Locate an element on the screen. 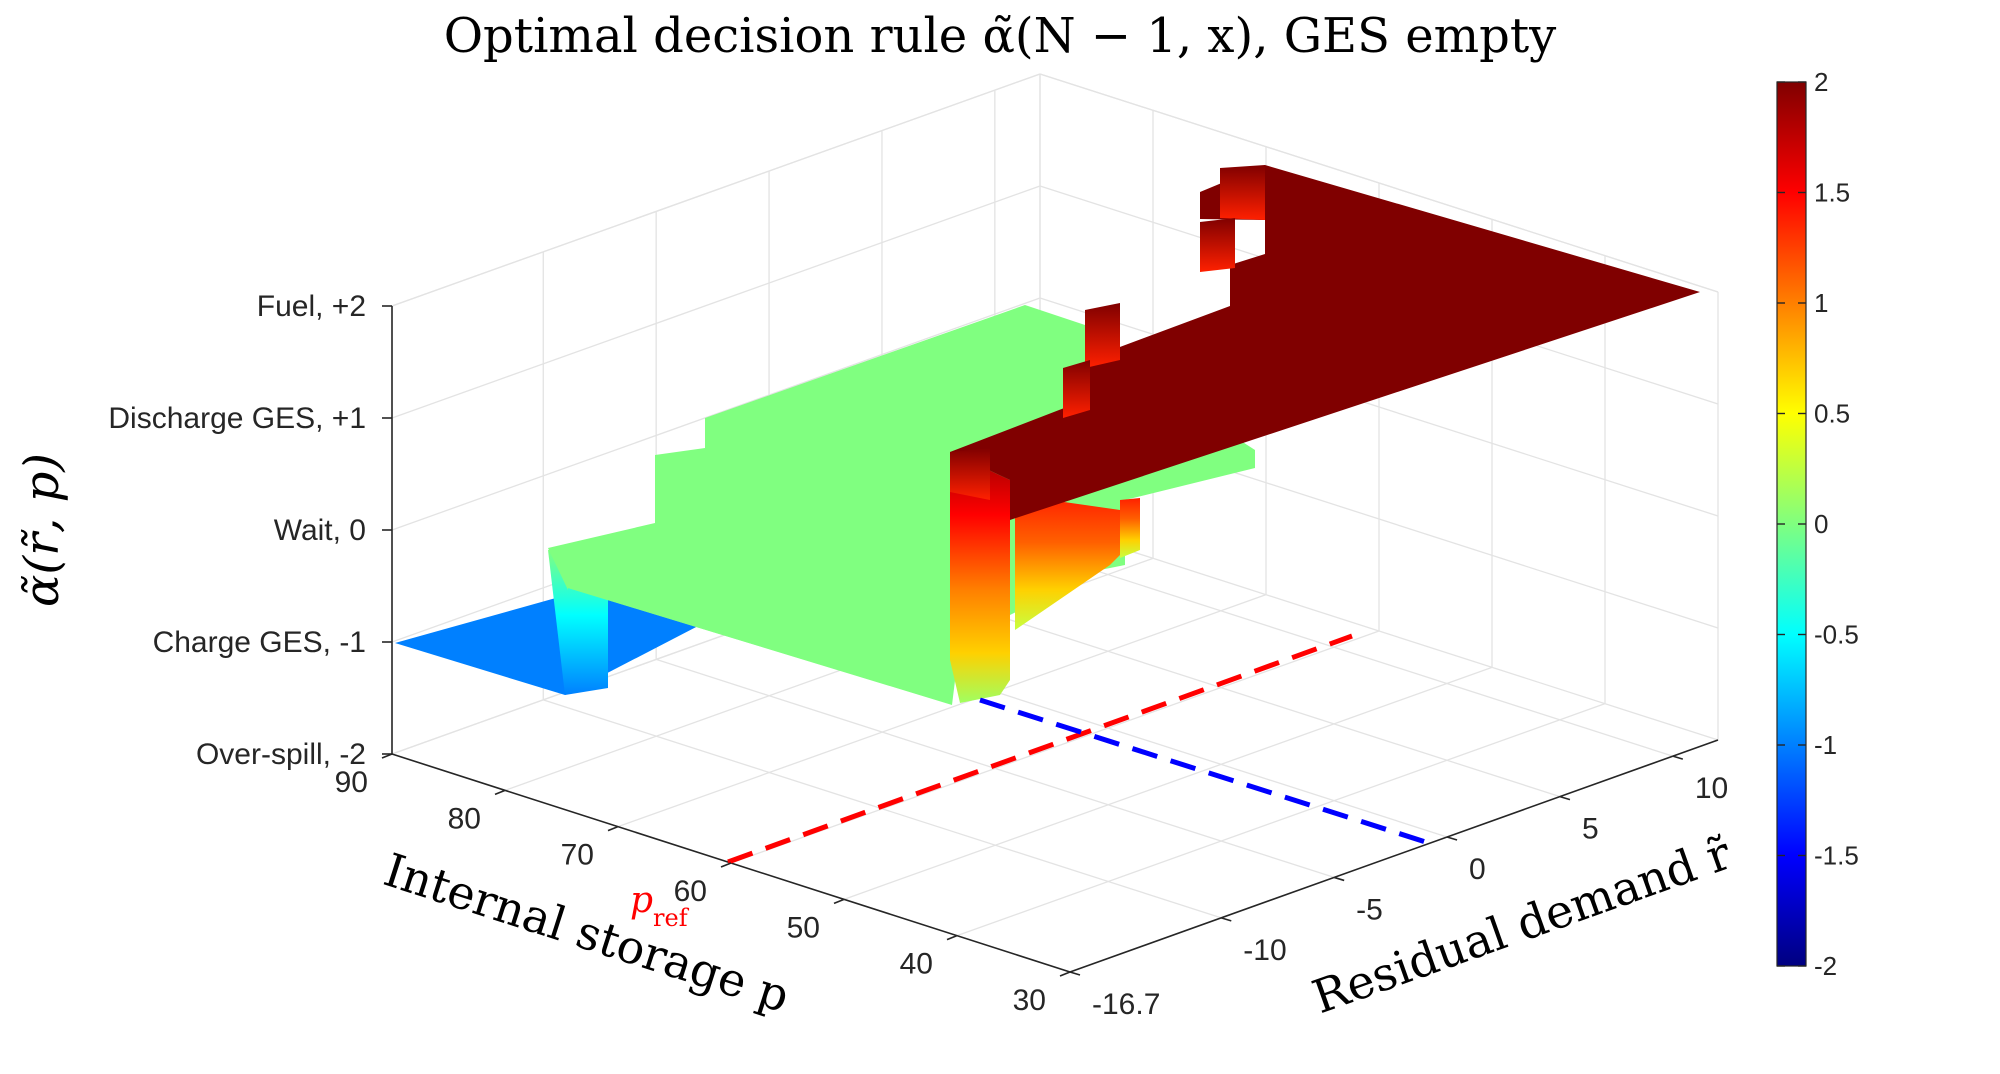  p-tick-label: 60 is located at coordinates (690, 891).